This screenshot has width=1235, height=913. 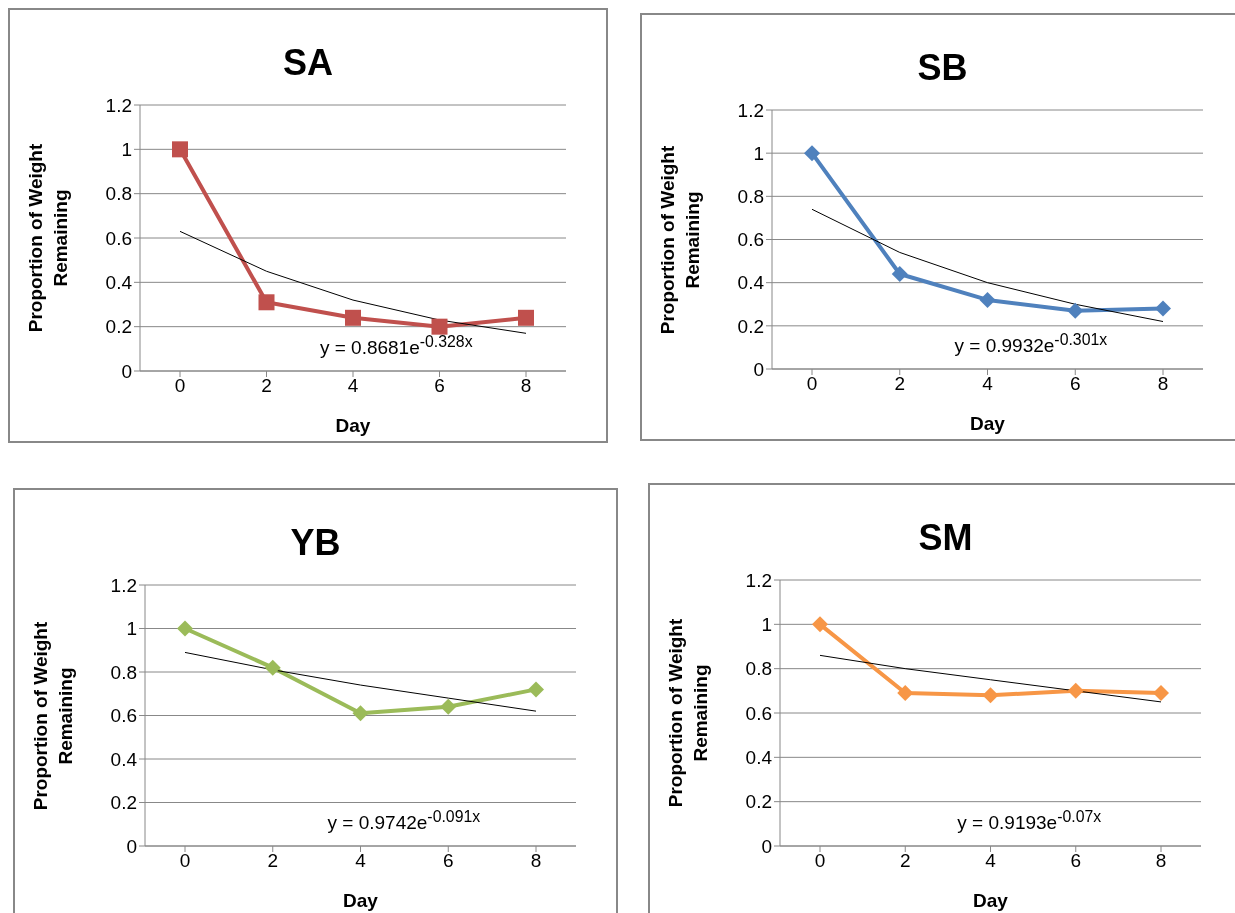 I want to click on chart-title: SM, so click(x=945, y=538).